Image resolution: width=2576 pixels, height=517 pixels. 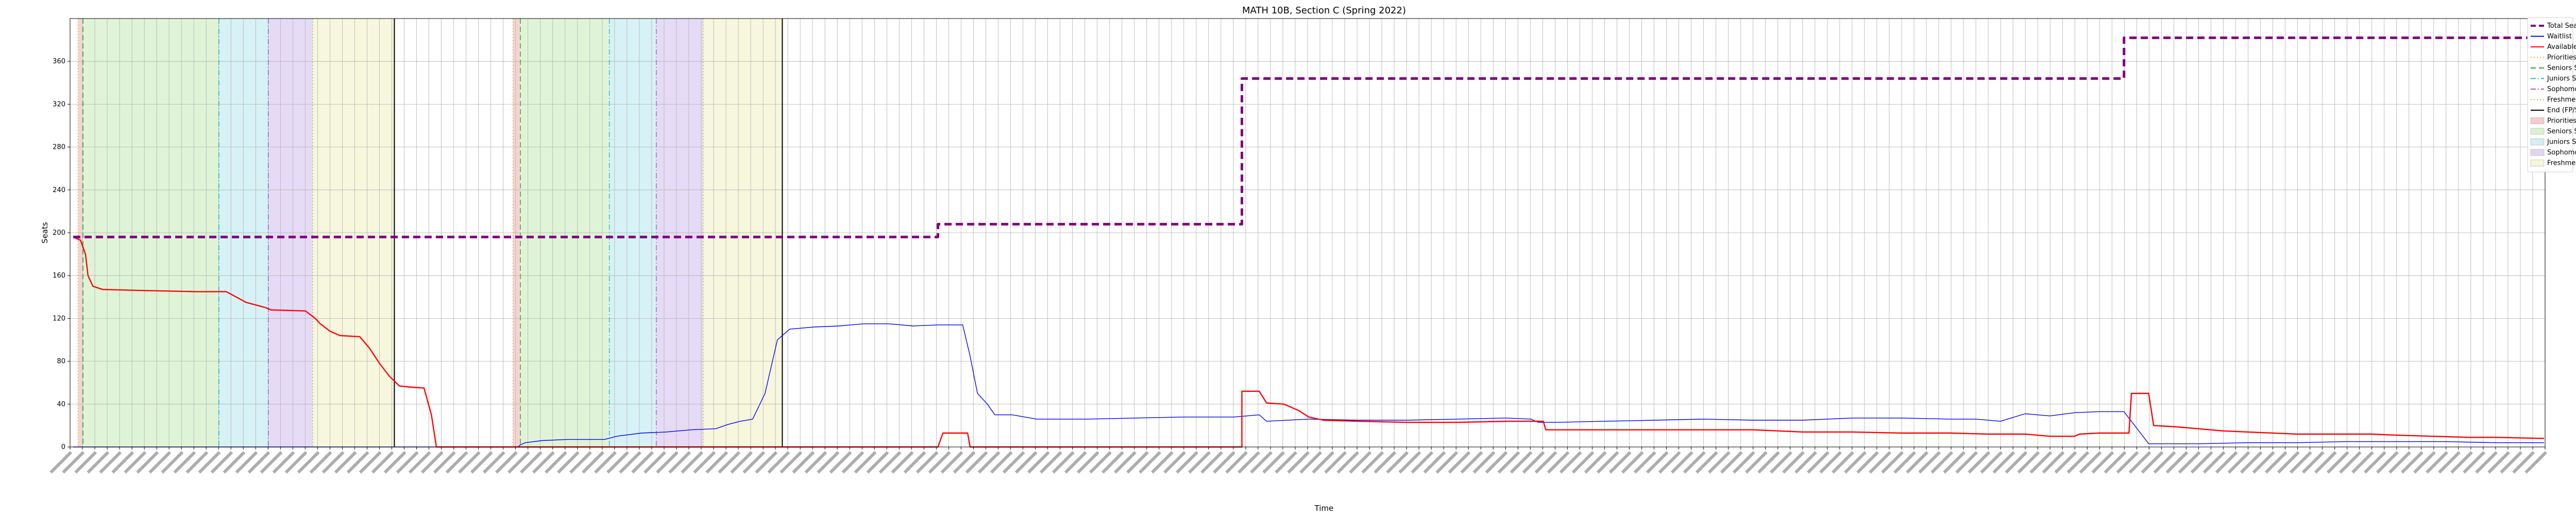 I want to click on y-tick-label: 280, so click(x=59, y=147).